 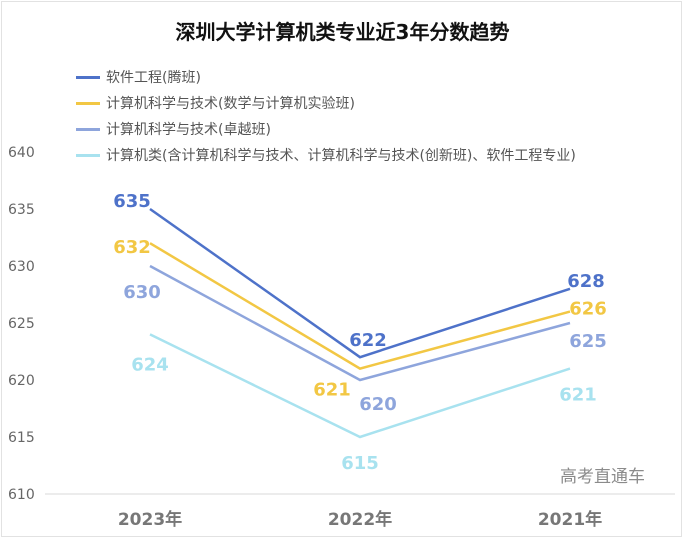 I want to click on legend-item: 计算机科学与技术(数学与计算机实验班), so click(x=326, y=103).